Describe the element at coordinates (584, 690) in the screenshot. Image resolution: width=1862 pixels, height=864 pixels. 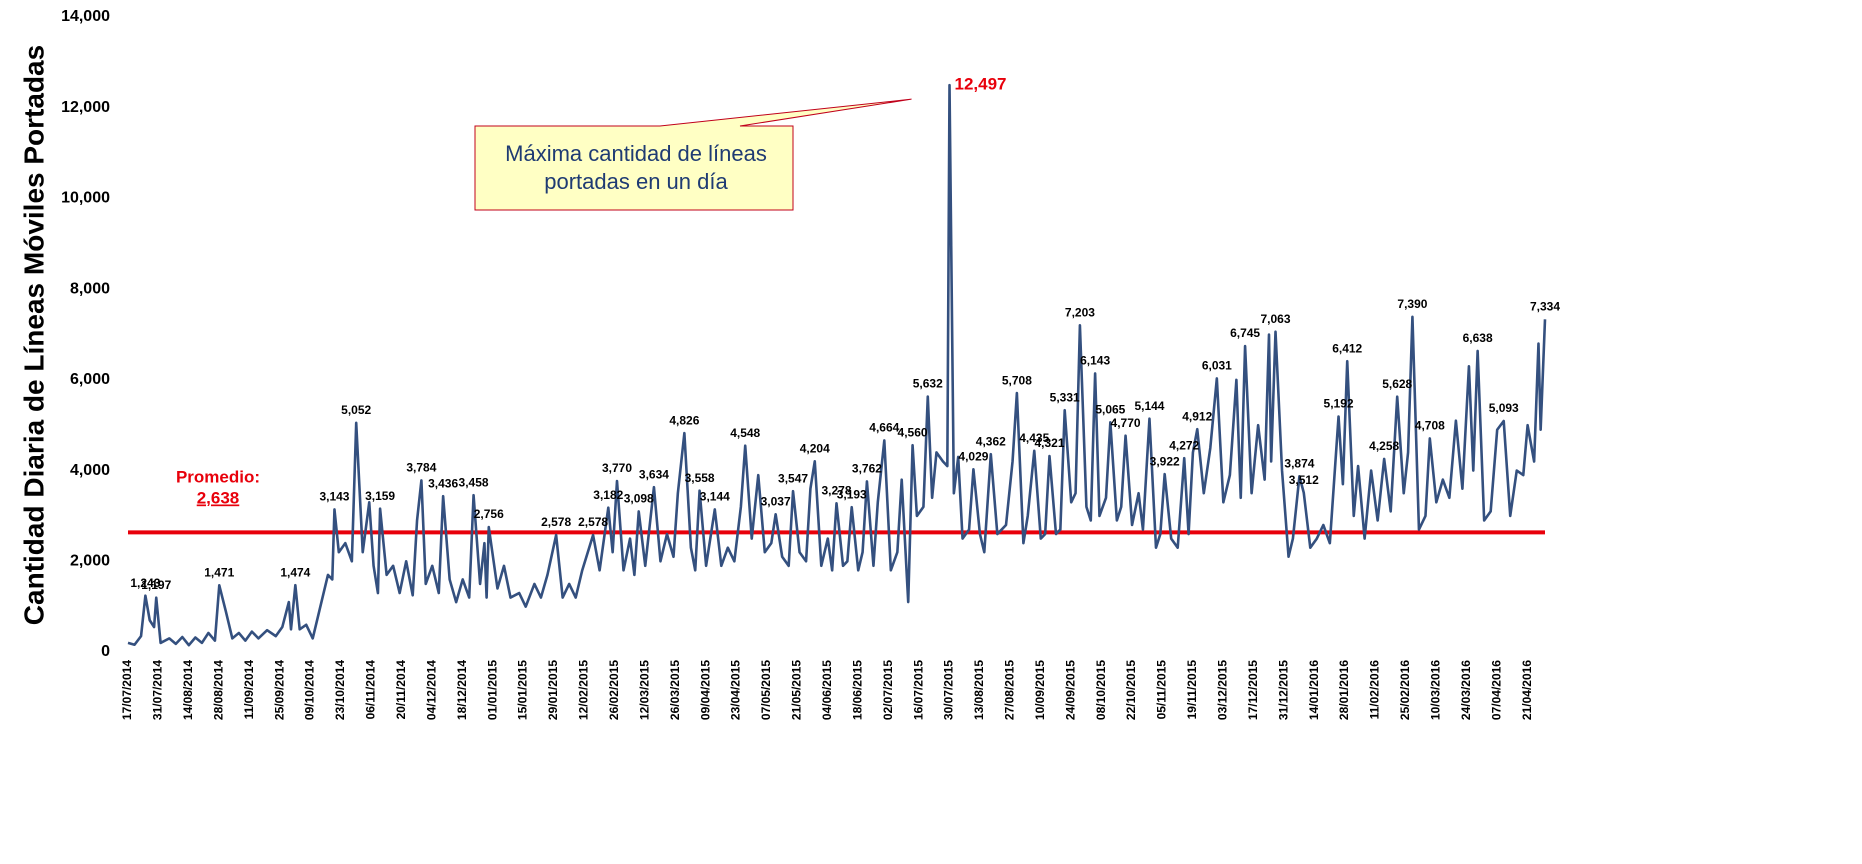
I see `x-tick-label: 12/02/2015` at that location.